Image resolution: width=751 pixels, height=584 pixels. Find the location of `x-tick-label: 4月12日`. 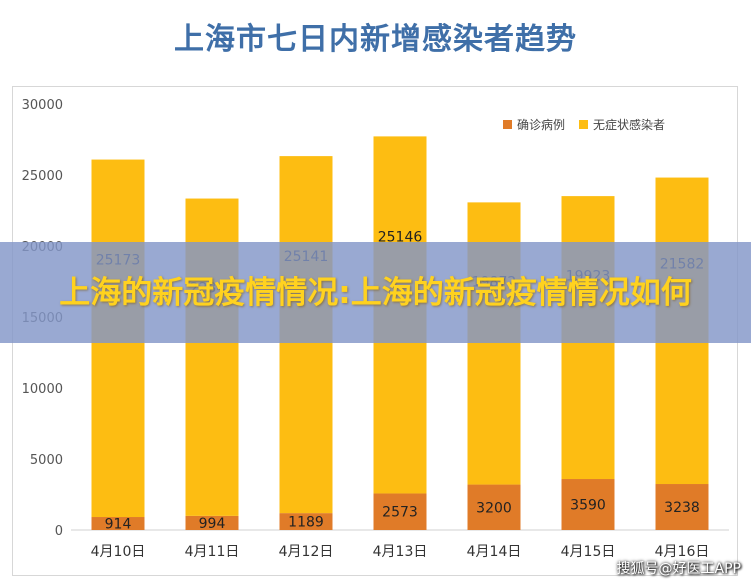

x-tick-label: 4月12日 is located at coordinates (306, 552).